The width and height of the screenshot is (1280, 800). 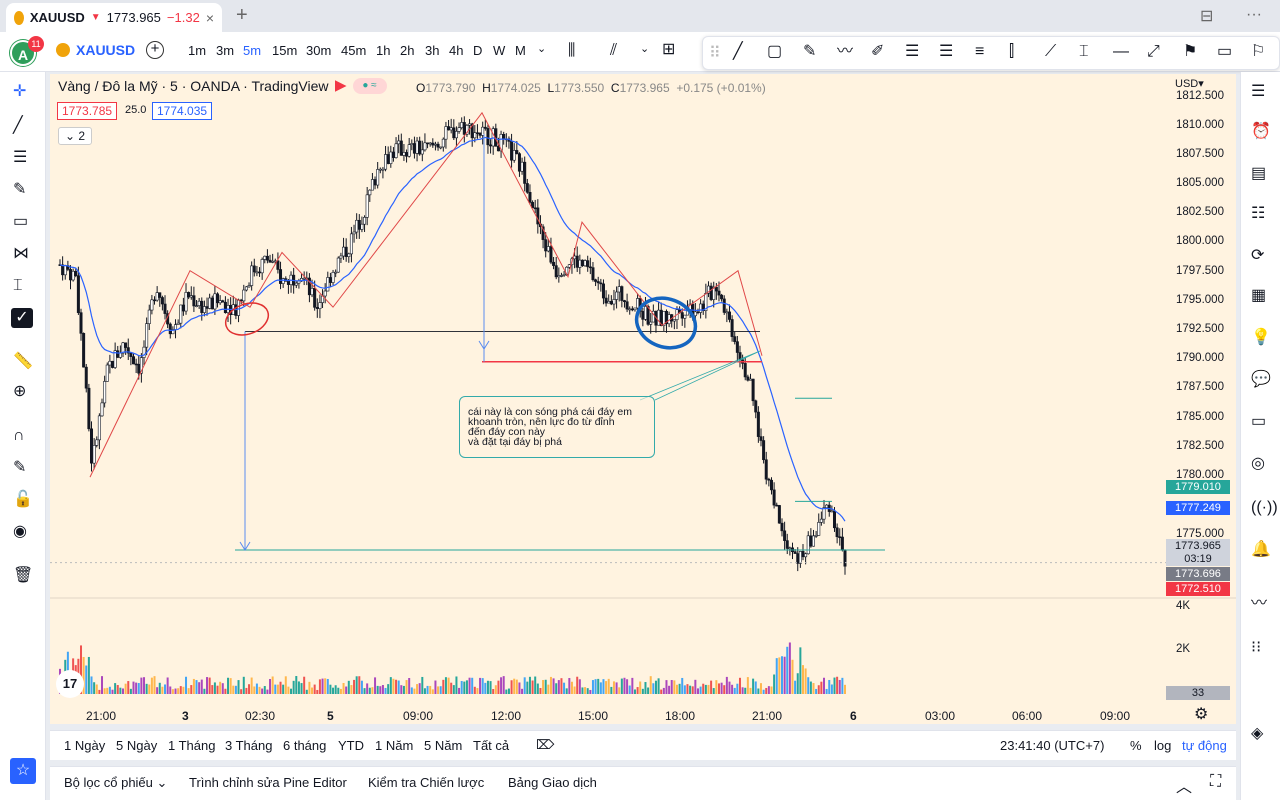 I want to click on interval-3m: 3m, so click(x=225, y=50).